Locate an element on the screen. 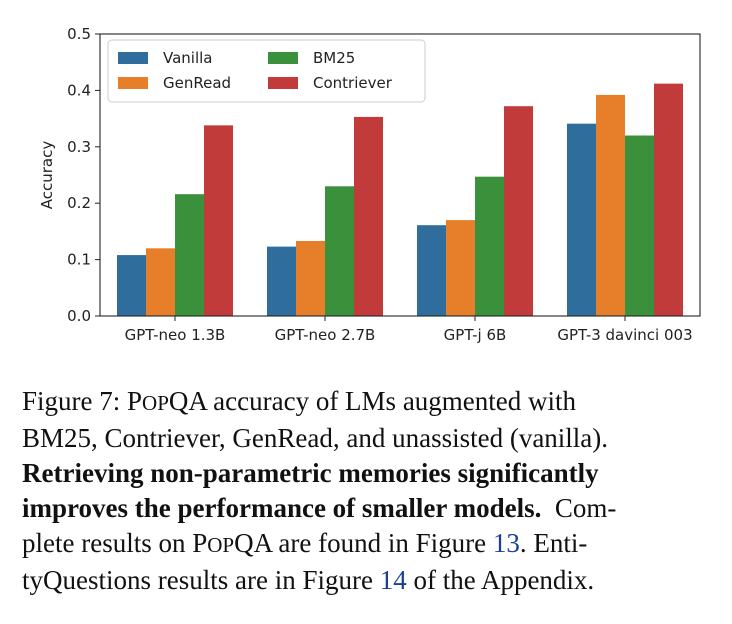  legend-swatch-contriever is located at coordinates (283, 83).